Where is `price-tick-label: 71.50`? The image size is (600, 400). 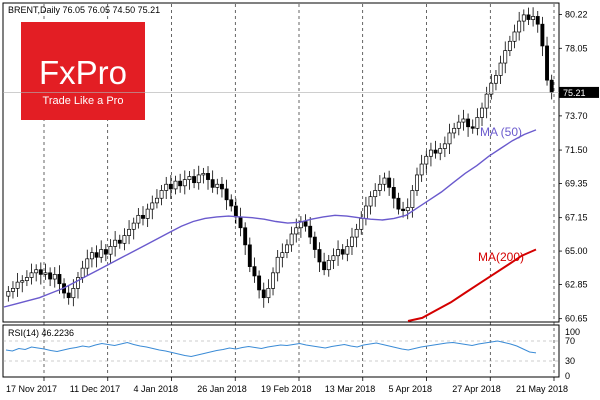
price-tick-label: 71.50 is located at coordinates (576, 150).